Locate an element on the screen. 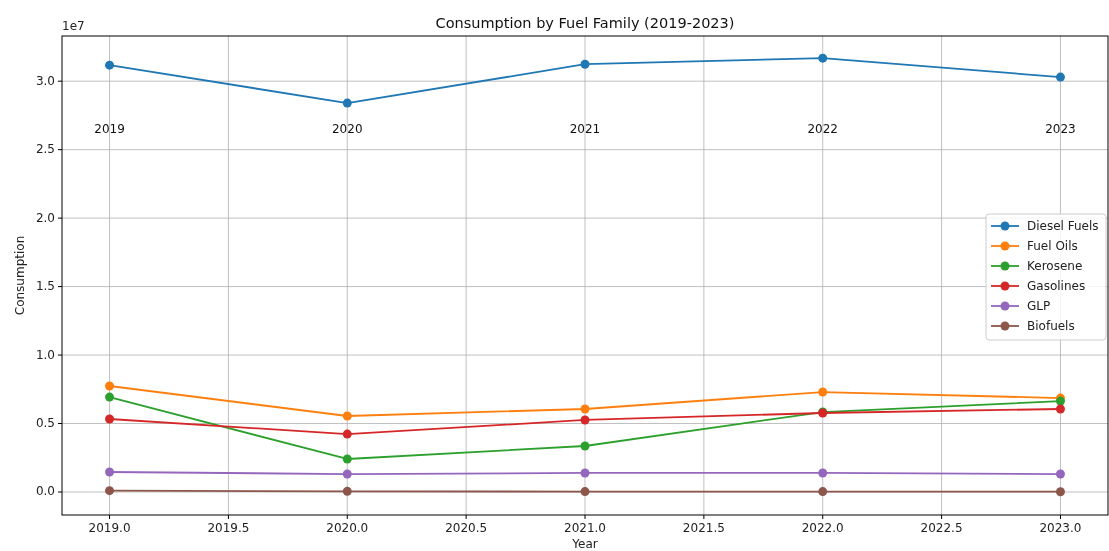  annotation: 2023 is located at coordinates (1060, 128).